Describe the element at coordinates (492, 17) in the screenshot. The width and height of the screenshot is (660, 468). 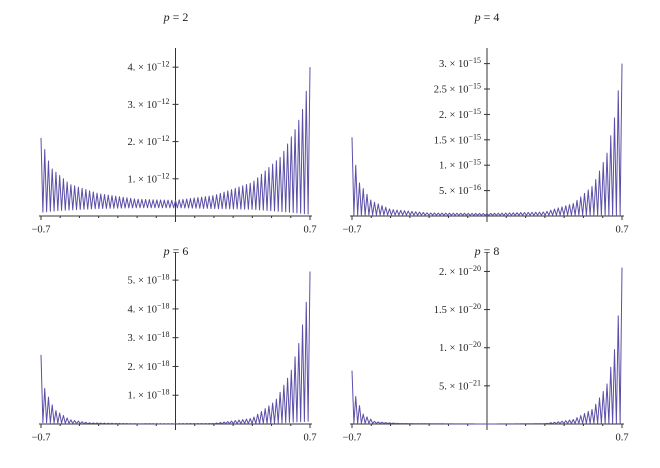
I see `chart-title-value: = 4` at that location.